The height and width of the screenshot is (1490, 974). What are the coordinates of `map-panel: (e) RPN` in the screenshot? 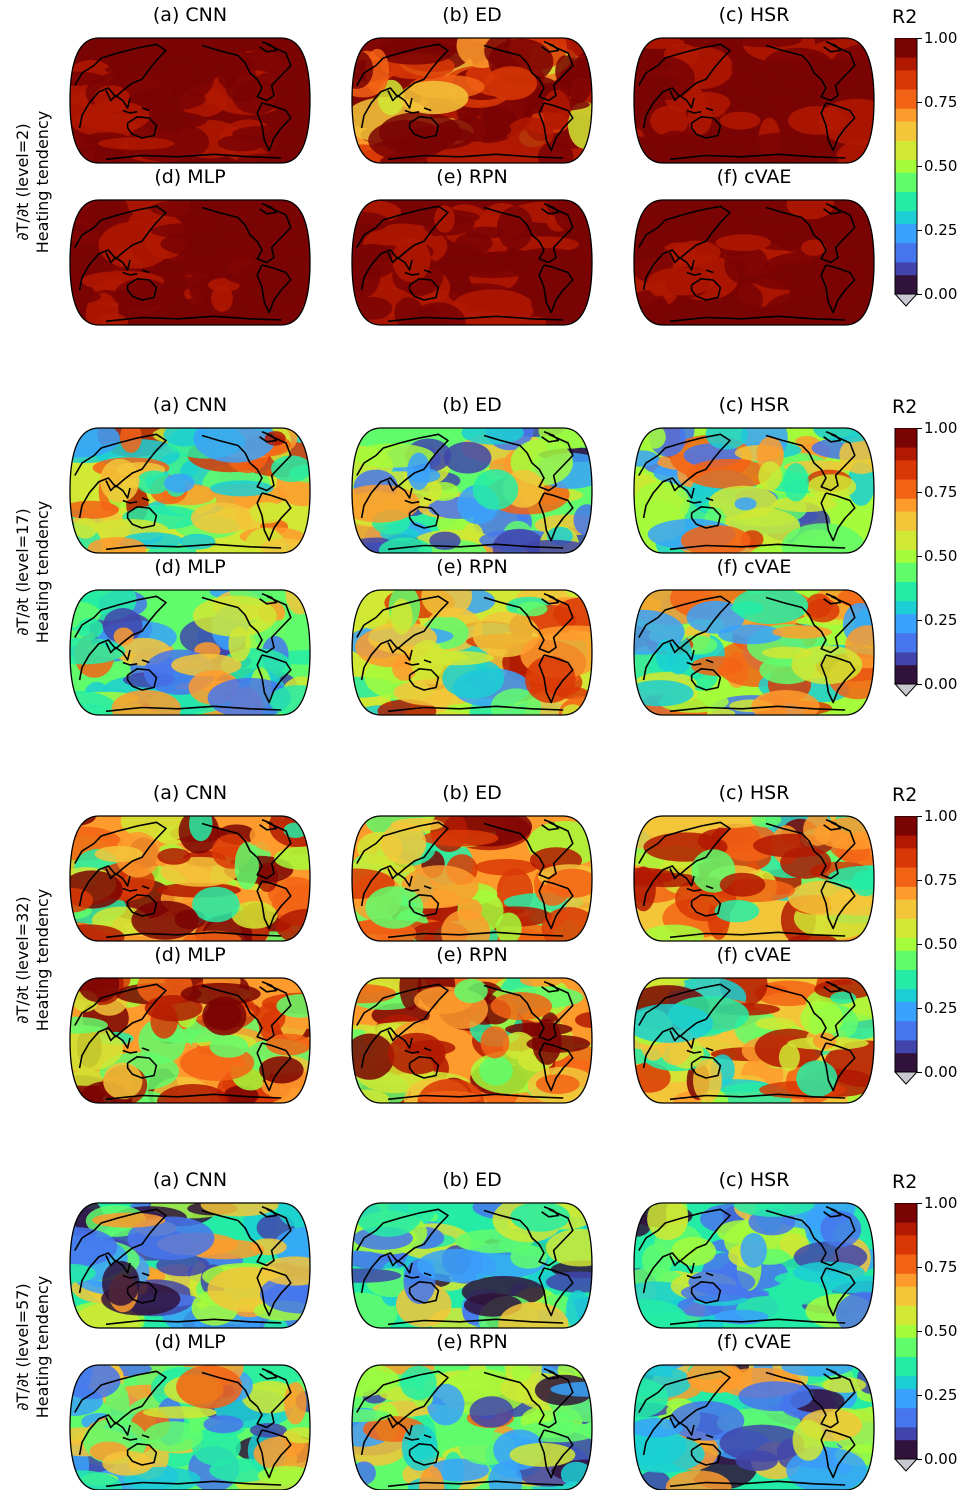 It's located at (472, 247).